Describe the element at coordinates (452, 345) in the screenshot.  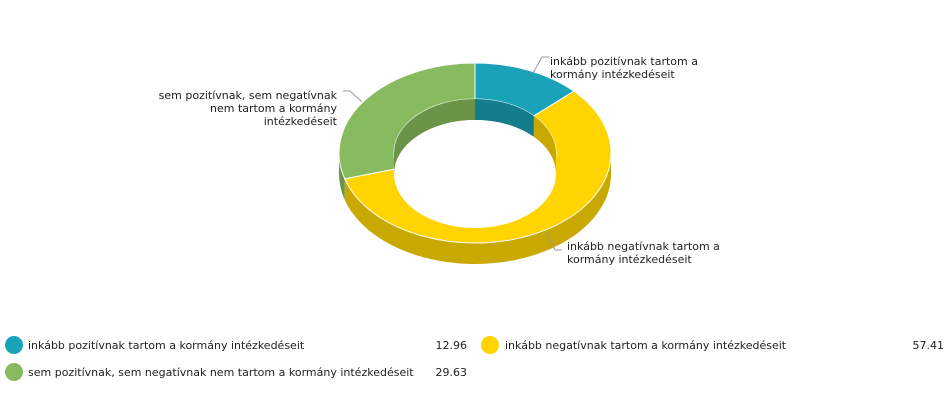
I see `legend-value-0: 12.96` at that location.